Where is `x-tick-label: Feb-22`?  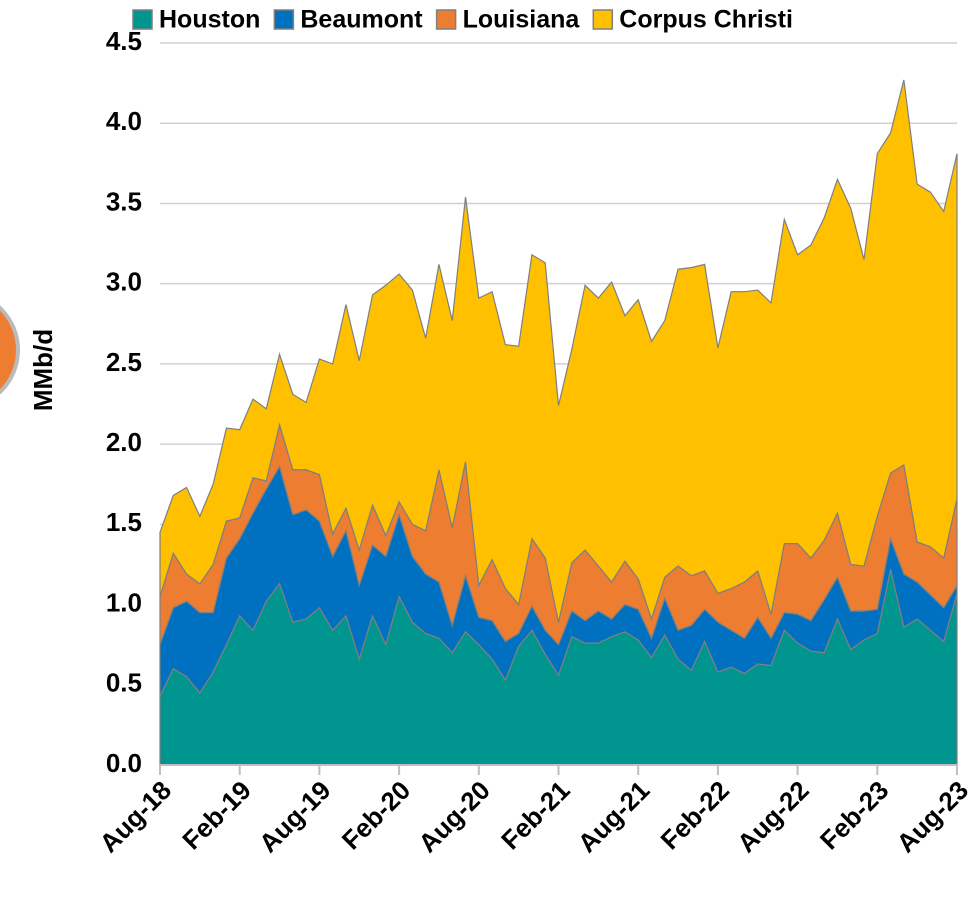 x-tick-label: Feb-22 is located at coordinates (695, 815).